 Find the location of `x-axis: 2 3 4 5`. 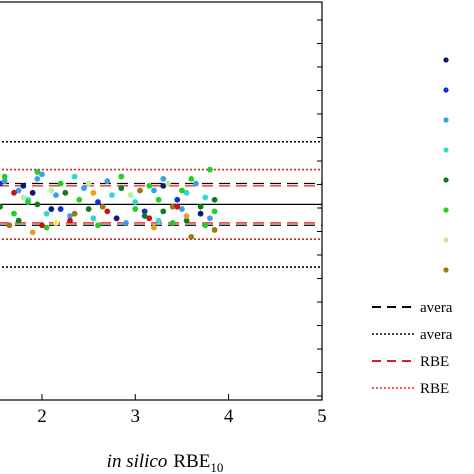

x-axis: 2 3 4 5 is located at coordinates (182, 410).